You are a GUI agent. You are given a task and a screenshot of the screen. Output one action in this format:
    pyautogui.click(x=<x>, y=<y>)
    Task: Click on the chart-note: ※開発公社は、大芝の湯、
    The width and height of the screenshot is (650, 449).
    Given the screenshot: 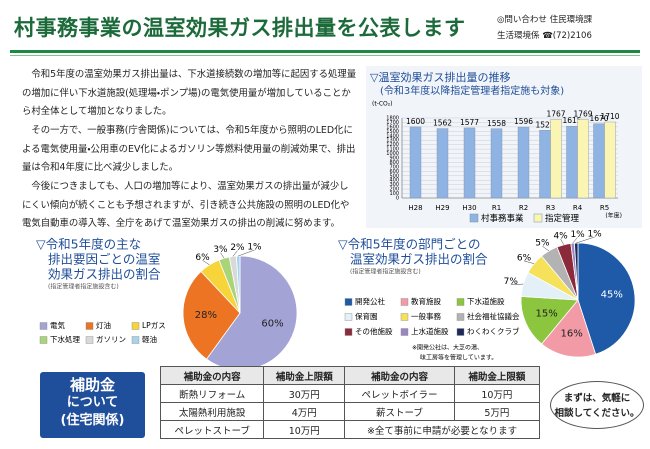 What is the action you would take?
    pyautogui.click(x=447, y=348)
    